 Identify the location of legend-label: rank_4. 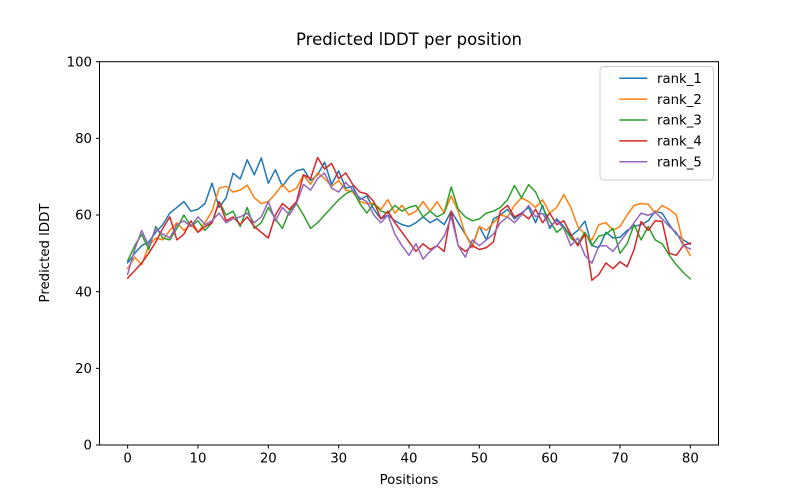
(679, 142).